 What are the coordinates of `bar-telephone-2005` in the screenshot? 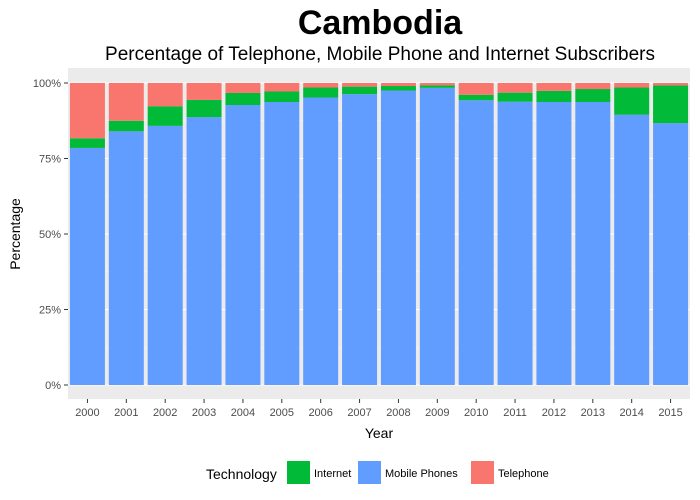 It's located at (282, 87).